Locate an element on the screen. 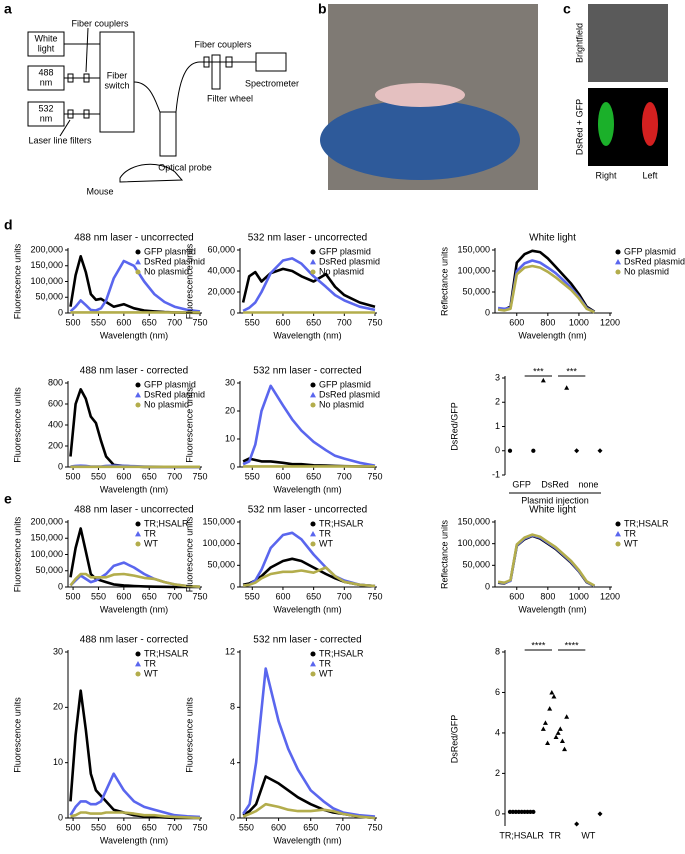 This screenshot has width=685, height=854. y-tick-label: 8 is located at coordinates (232, 707).